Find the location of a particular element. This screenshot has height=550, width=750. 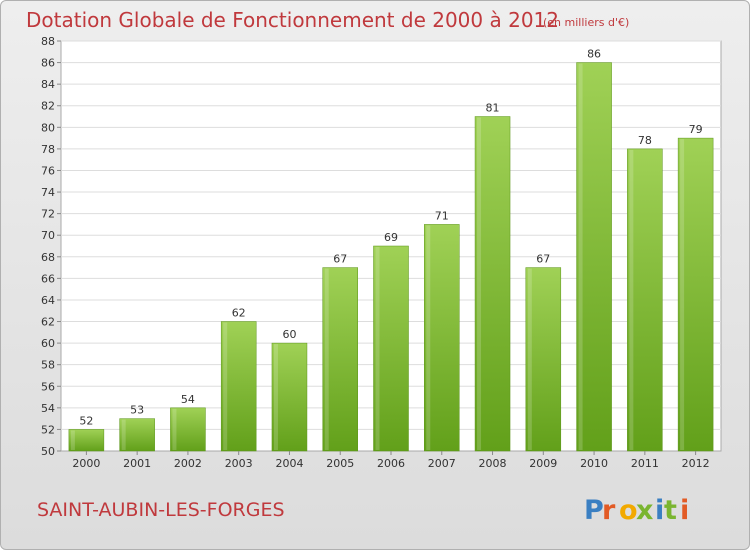

value-label: 62 is located at coordinates (239, 313).